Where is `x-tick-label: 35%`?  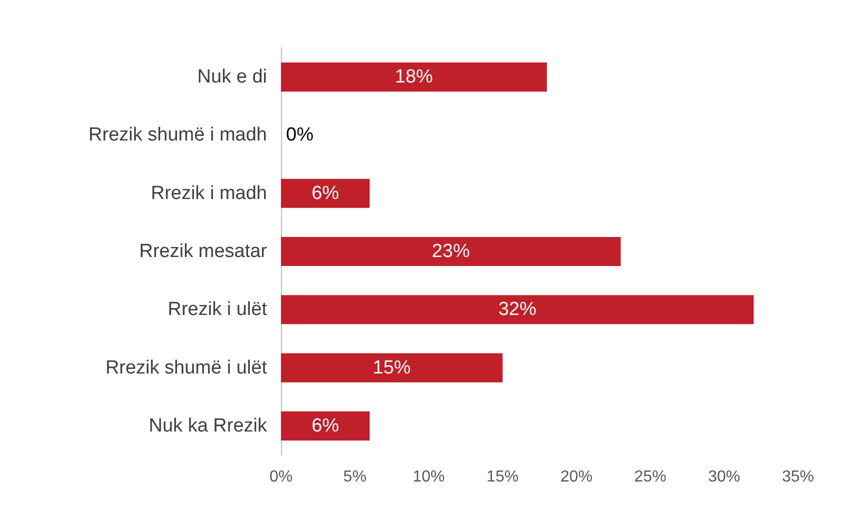 x-tick-label: 35% is located at coordinates (798, 477).